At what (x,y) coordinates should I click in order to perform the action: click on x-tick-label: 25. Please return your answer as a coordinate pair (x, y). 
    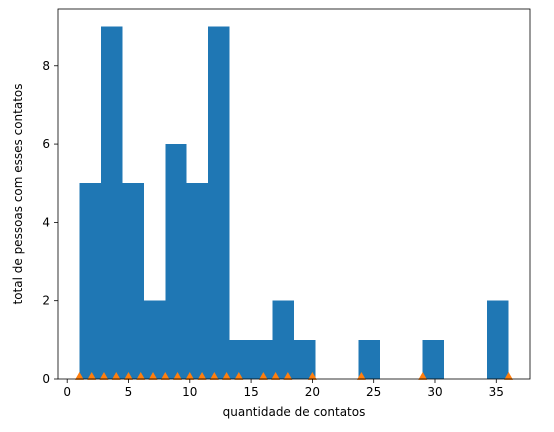
    Looking at the image, I should click on (373, 392).